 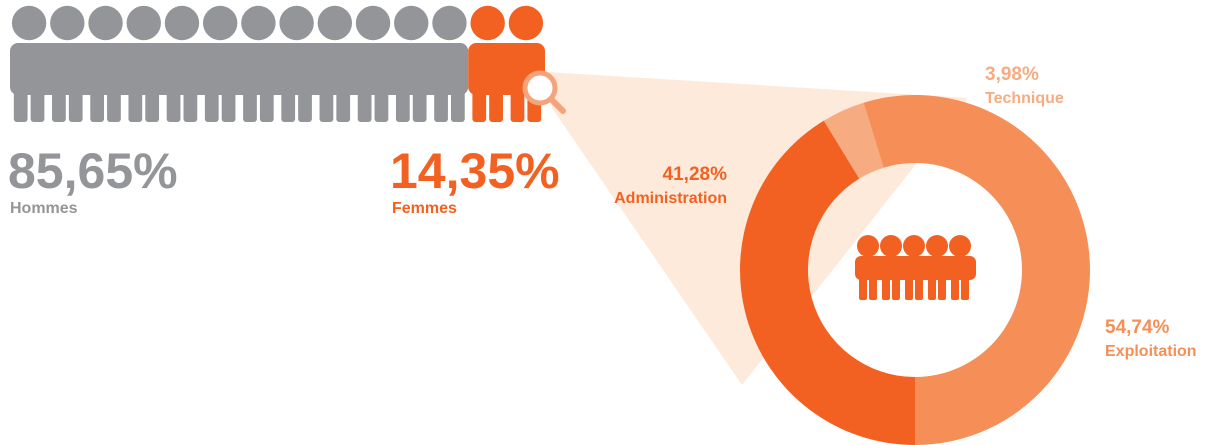 I want to click on share-label: Femmes, so click(x=424, y=208).